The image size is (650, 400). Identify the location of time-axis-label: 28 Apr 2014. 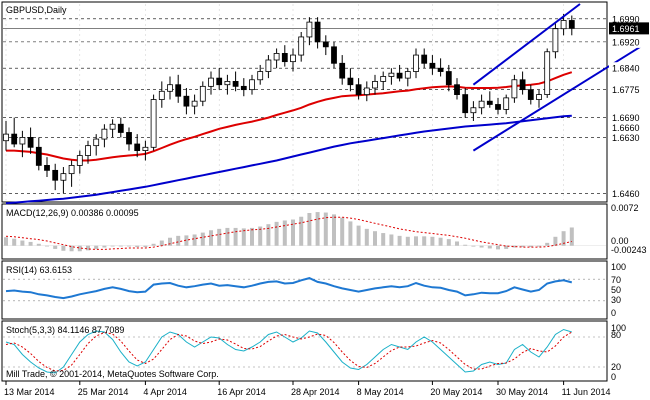
(315, 392).